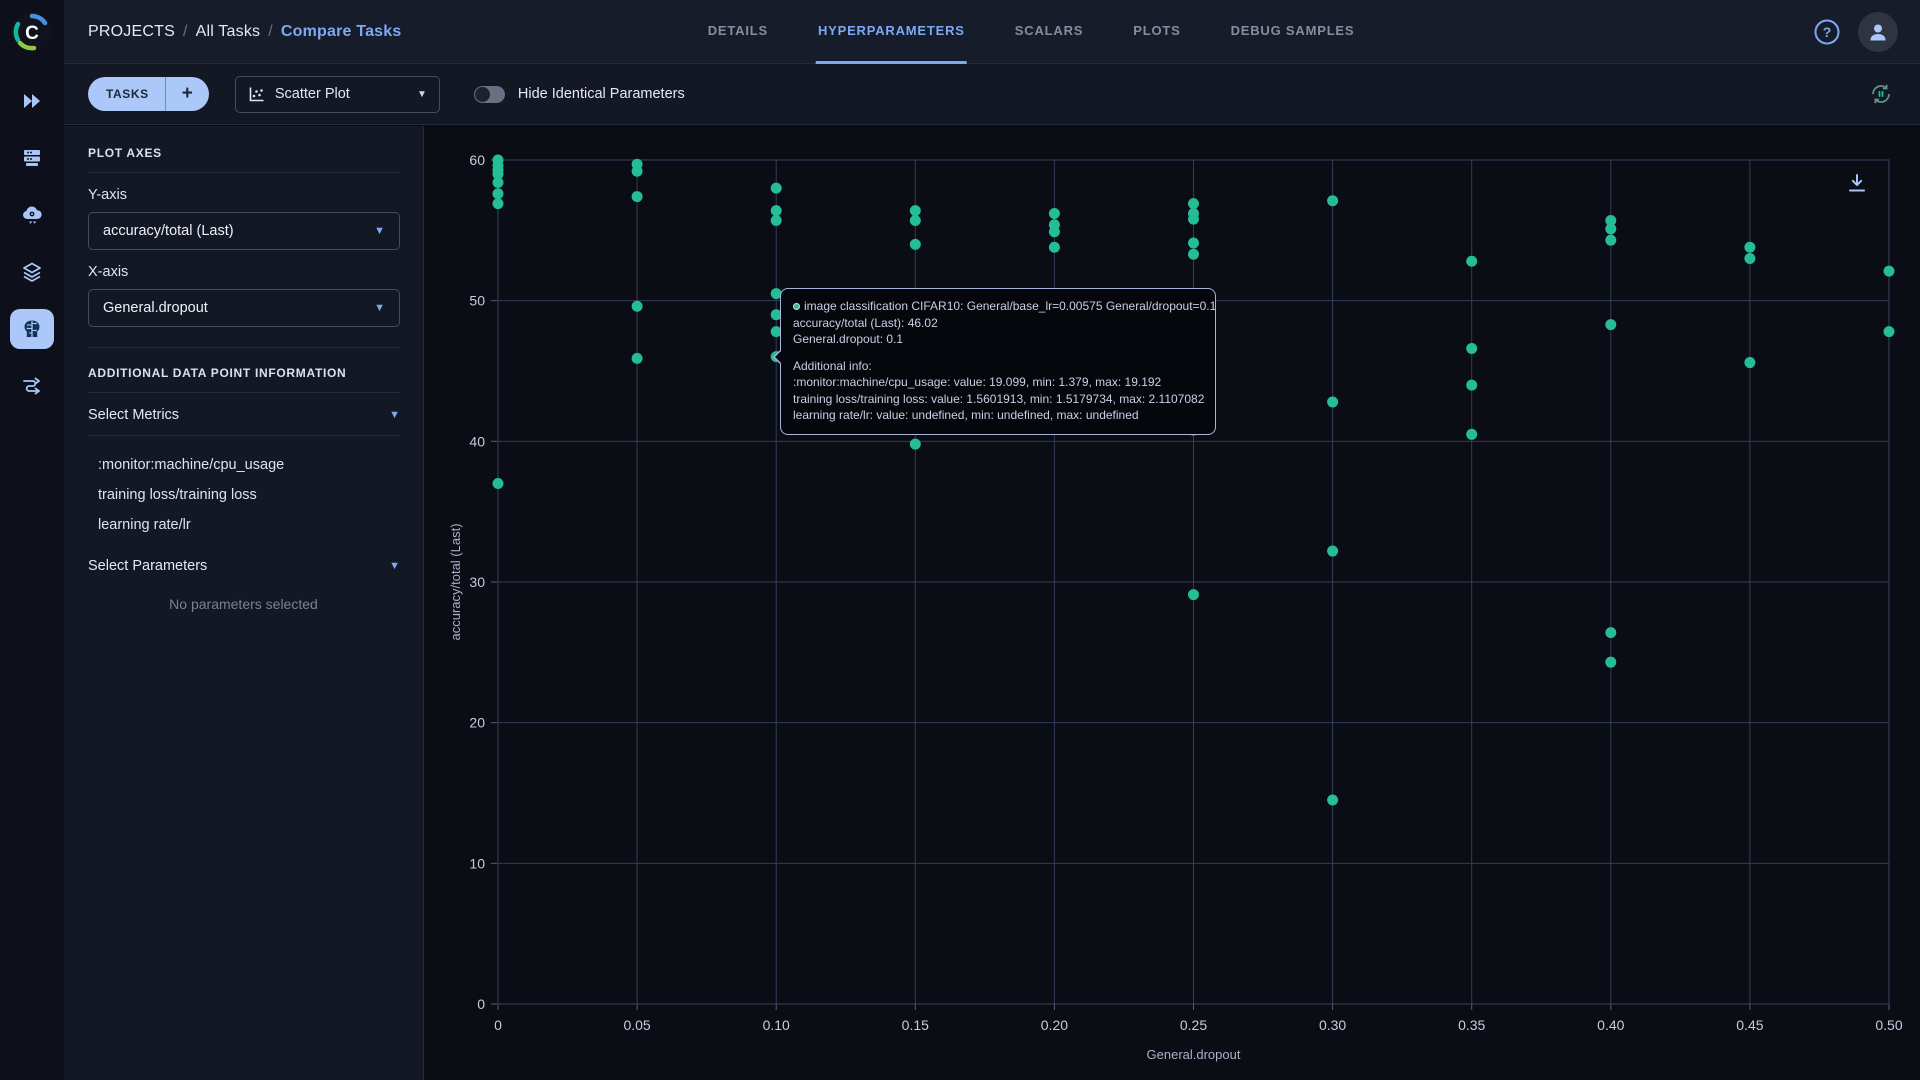 This screenshot has height=1080, width=1920. Describe the element at coordinates (1049, 30) in the screenshot. I see `tab-scalars: SCALARS` at that location.